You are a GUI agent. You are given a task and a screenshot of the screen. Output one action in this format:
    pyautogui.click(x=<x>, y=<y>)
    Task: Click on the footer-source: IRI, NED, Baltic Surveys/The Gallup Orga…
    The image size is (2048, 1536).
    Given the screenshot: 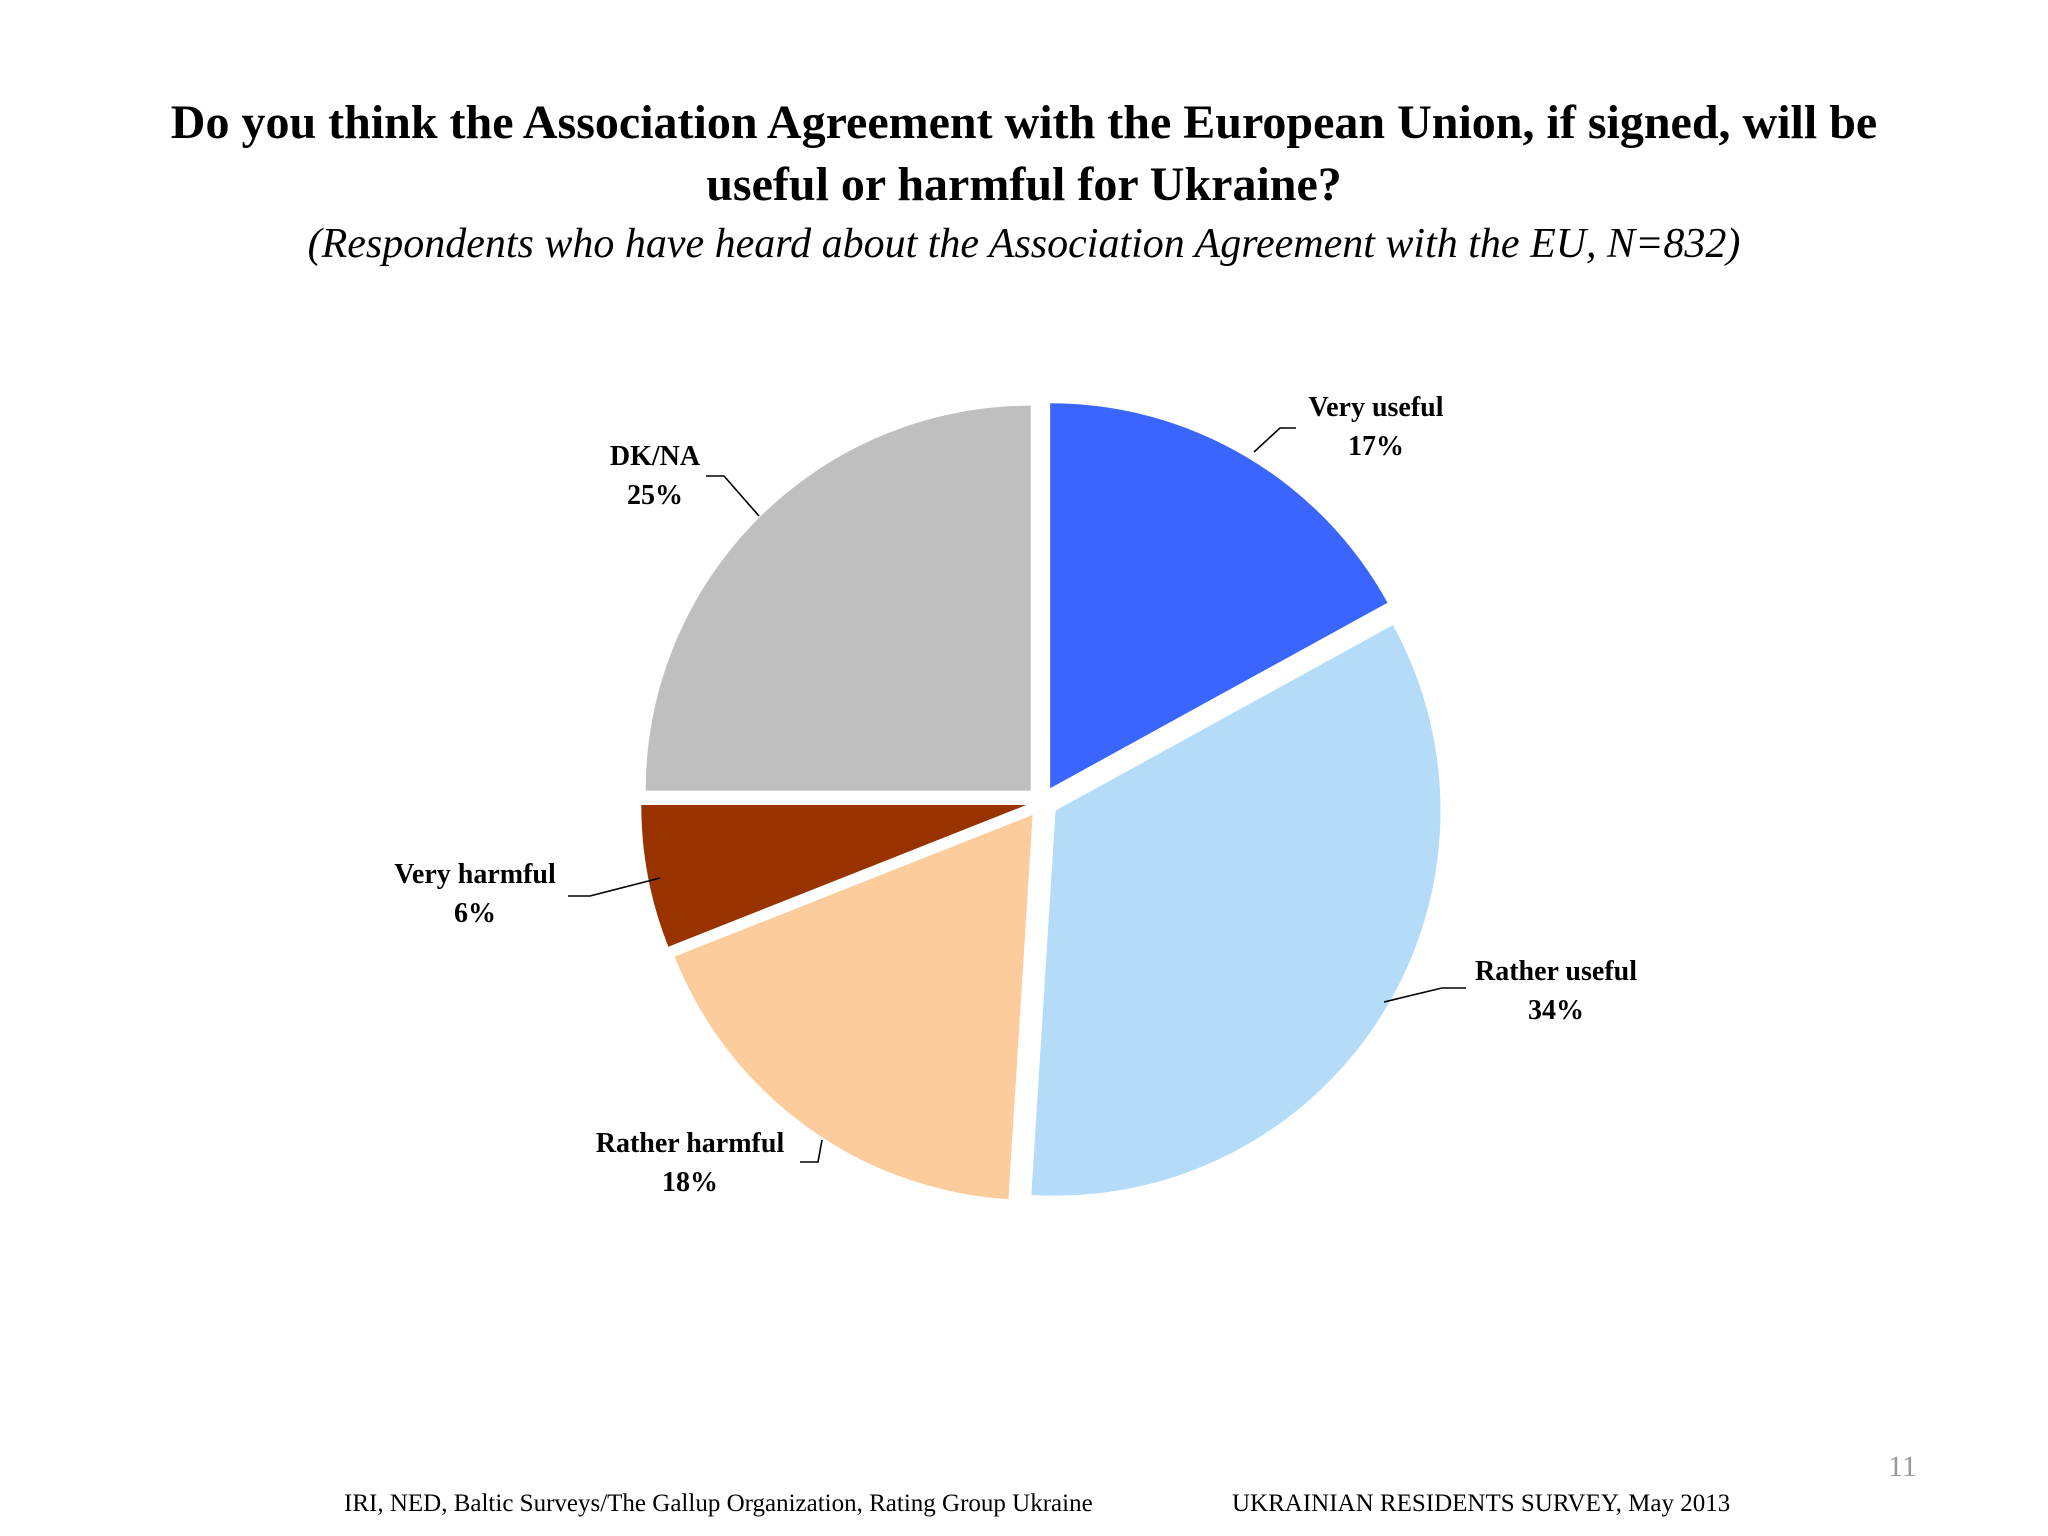 What is the action you would take?
    pyautogui.click(x=718, y=1503)
    